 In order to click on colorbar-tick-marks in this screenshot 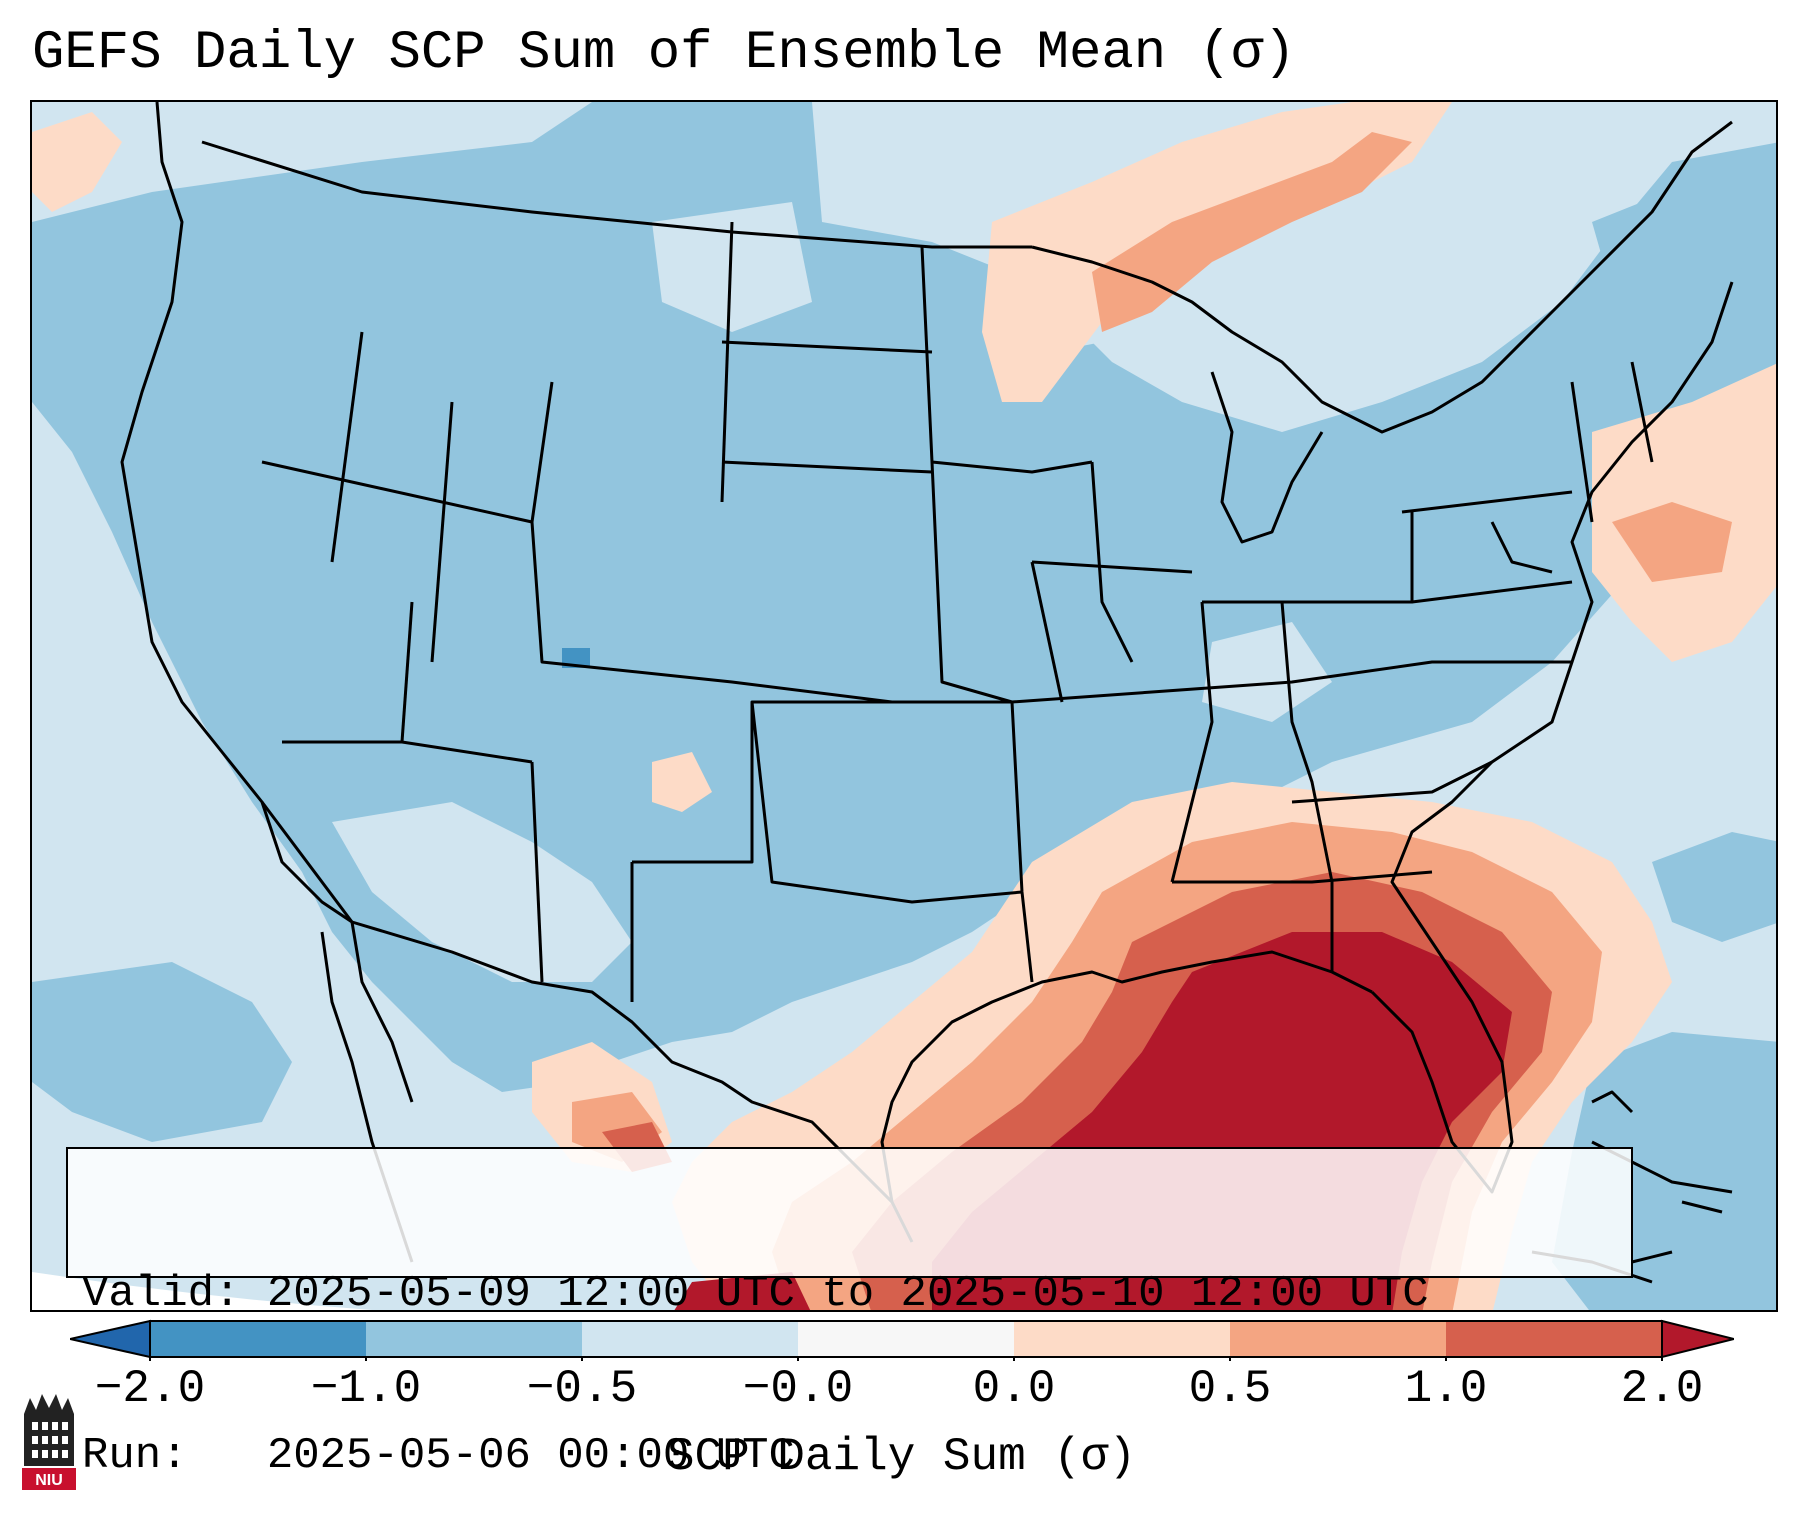, I will do `click(906, 1359)`.